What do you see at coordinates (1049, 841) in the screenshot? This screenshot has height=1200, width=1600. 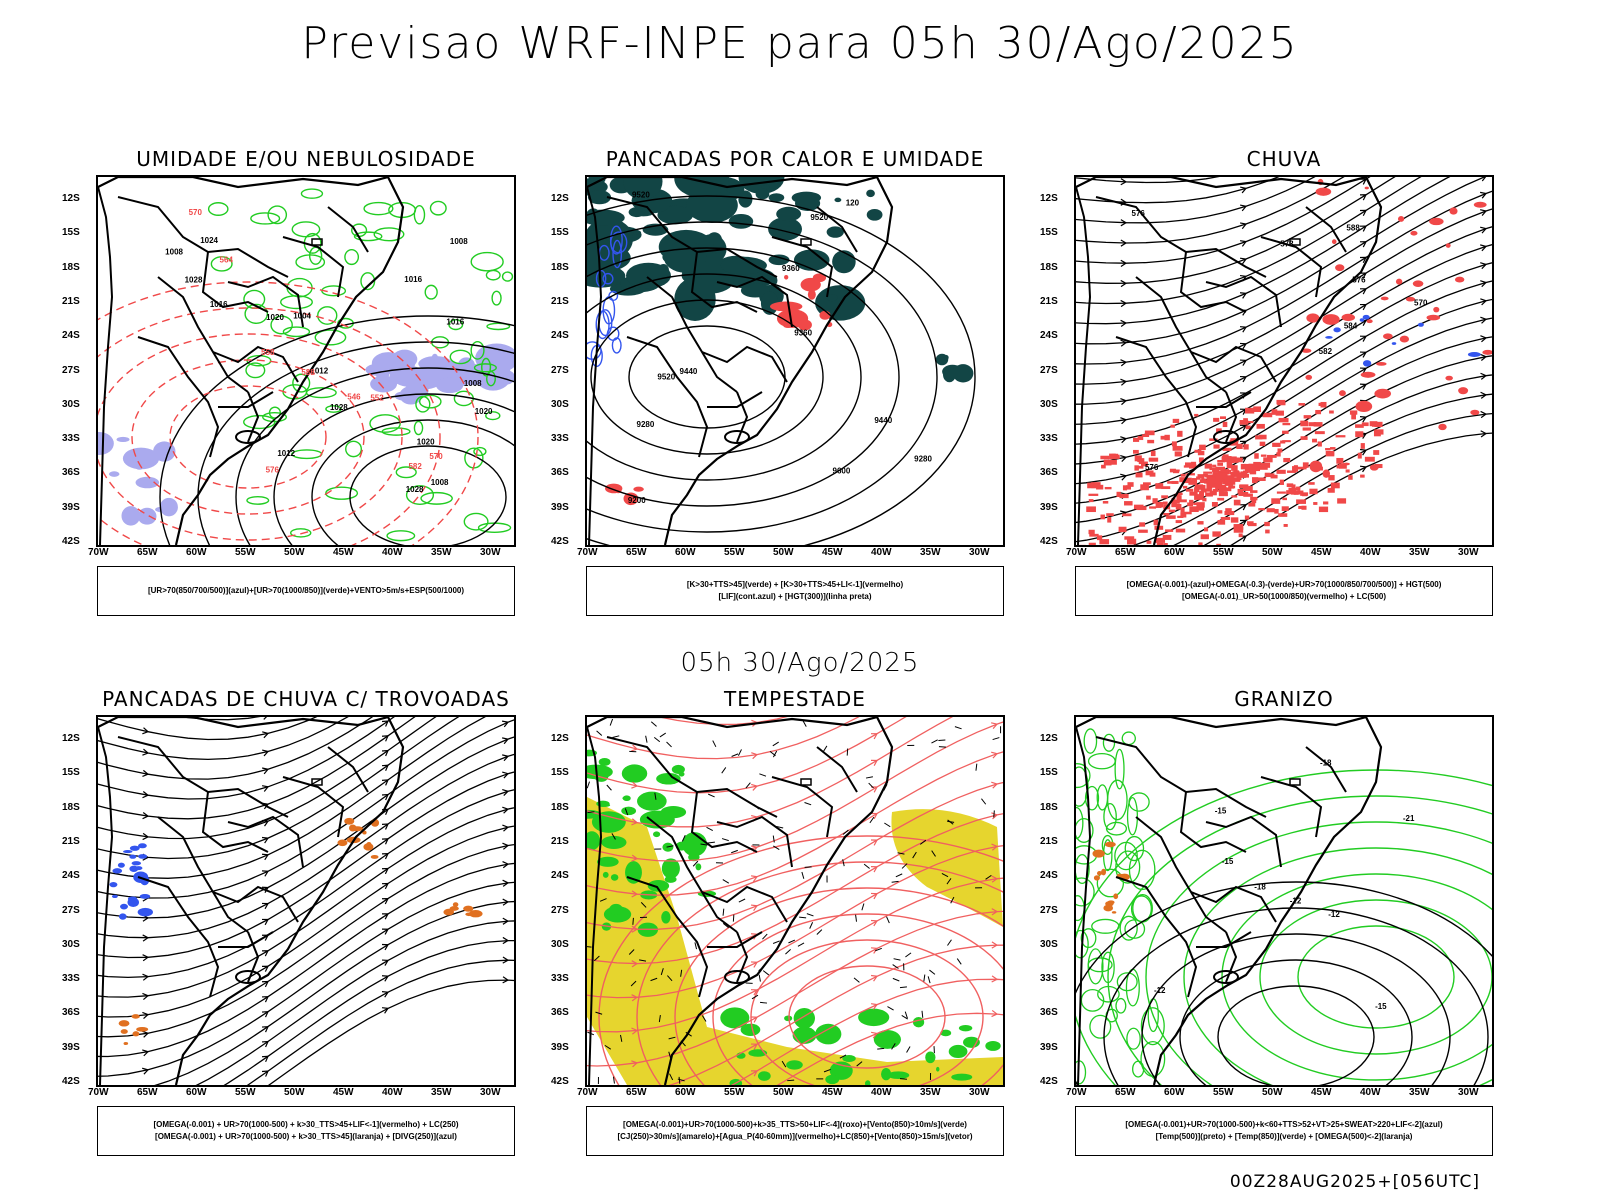 I see `latitude-label: 21S` at bounding box center [1049, 841].